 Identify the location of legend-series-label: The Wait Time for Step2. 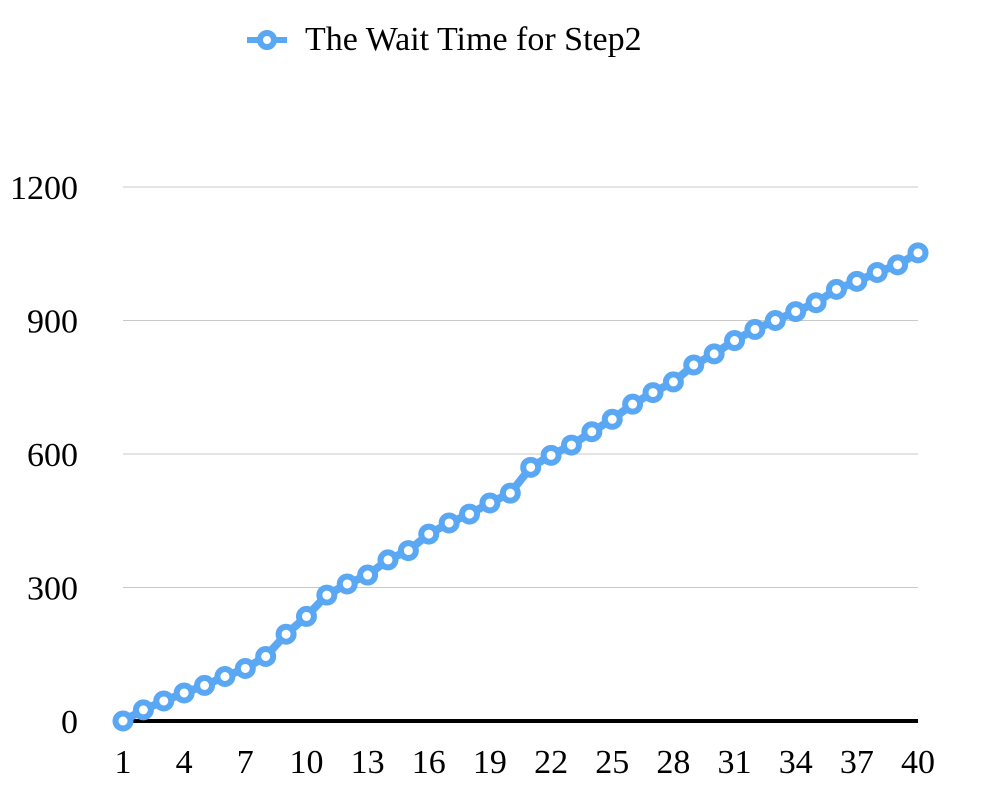
(473, 39).